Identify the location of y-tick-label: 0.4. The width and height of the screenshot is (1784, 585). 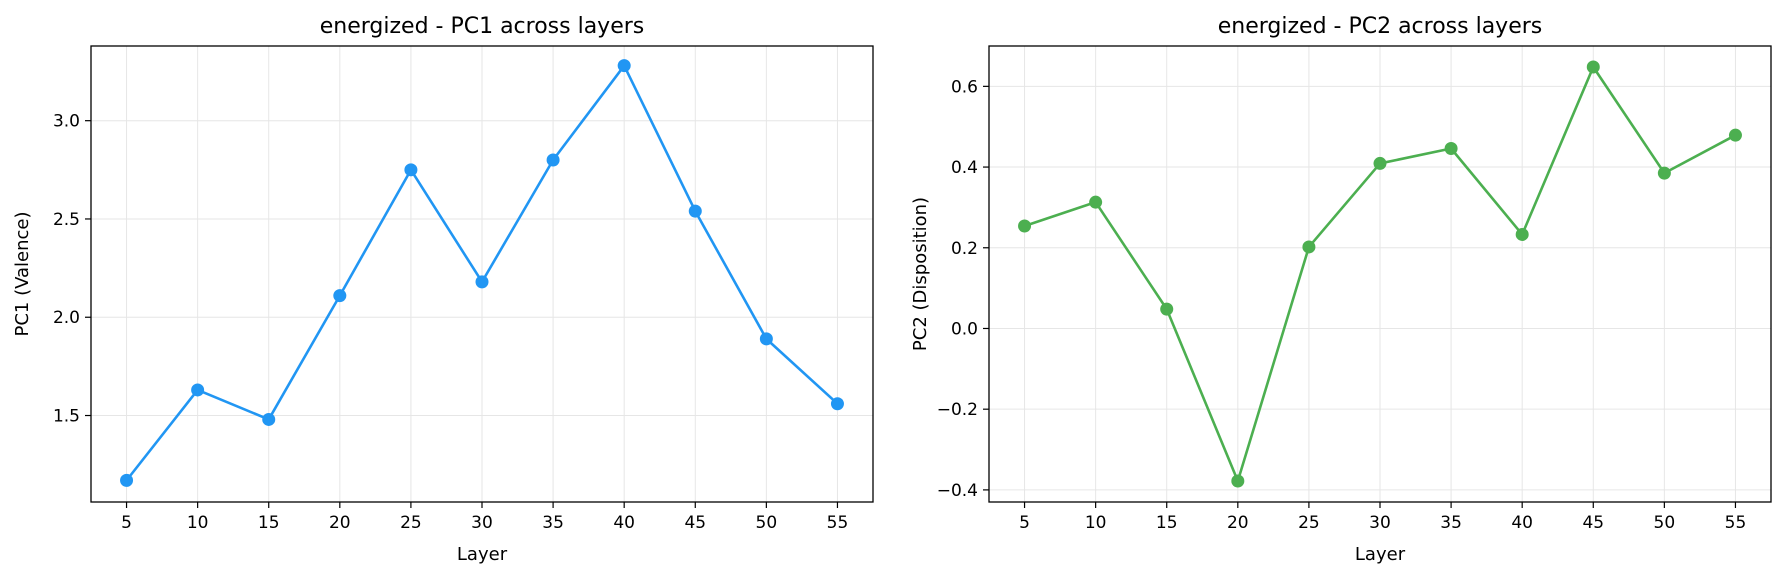
(964, 168).